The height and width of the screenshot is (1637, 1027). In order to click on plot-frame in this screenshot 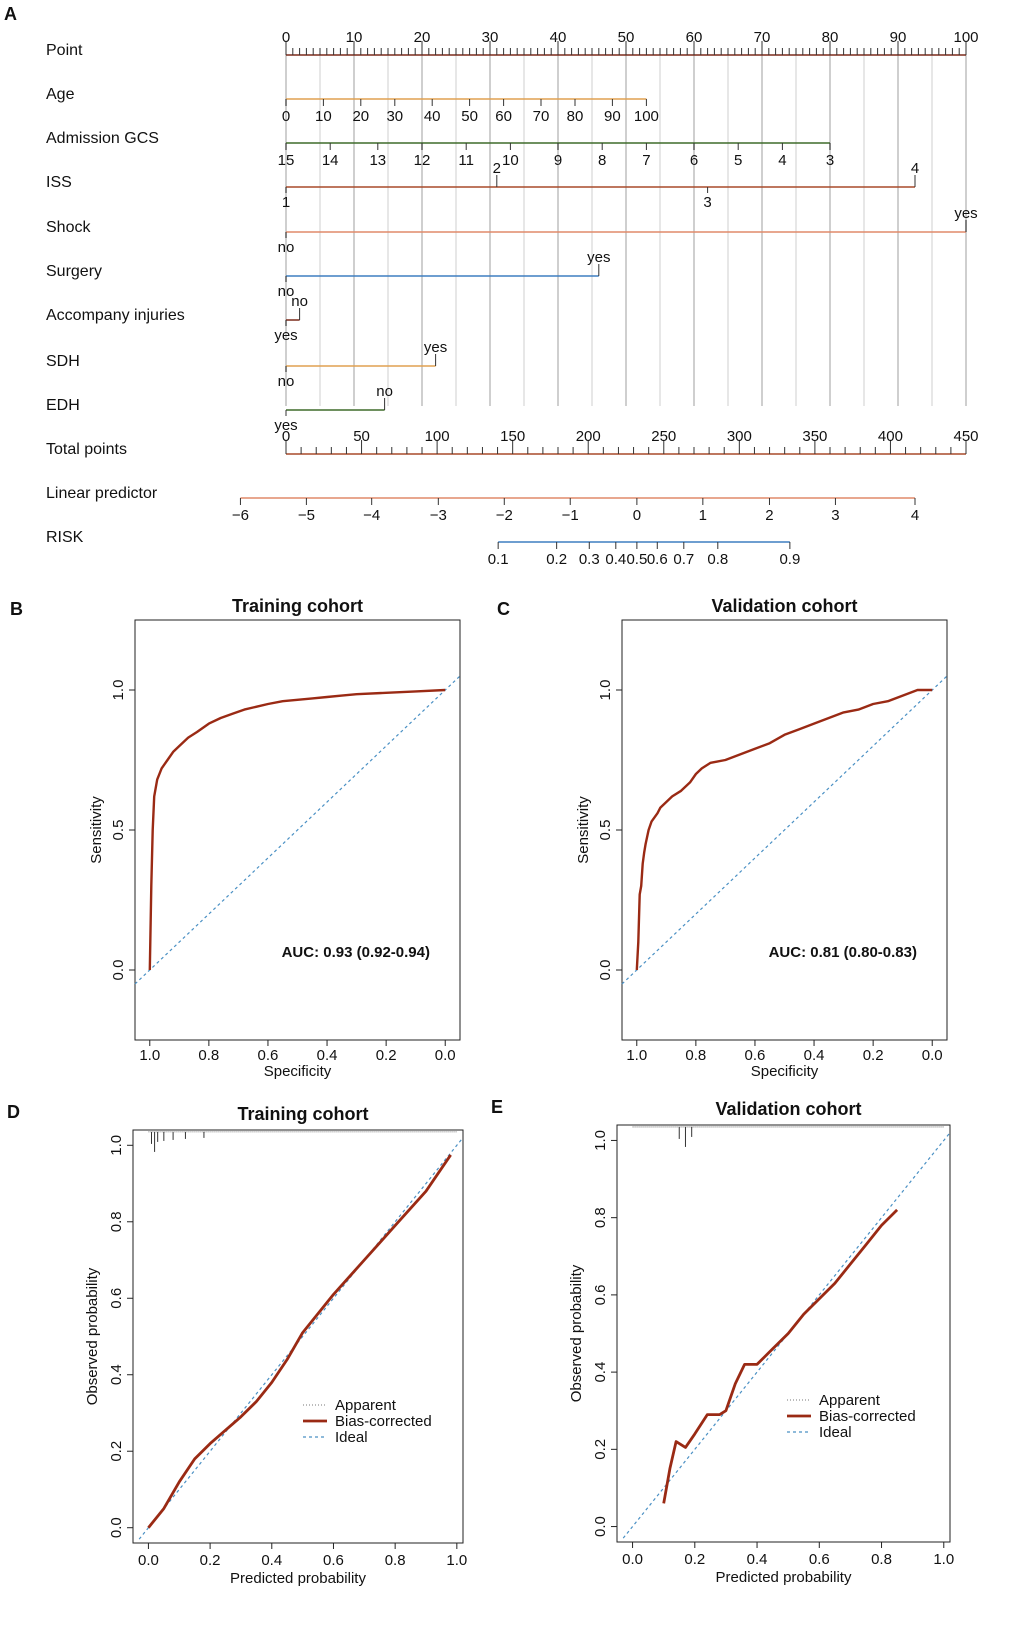, I will do `click(783, 1333)`.